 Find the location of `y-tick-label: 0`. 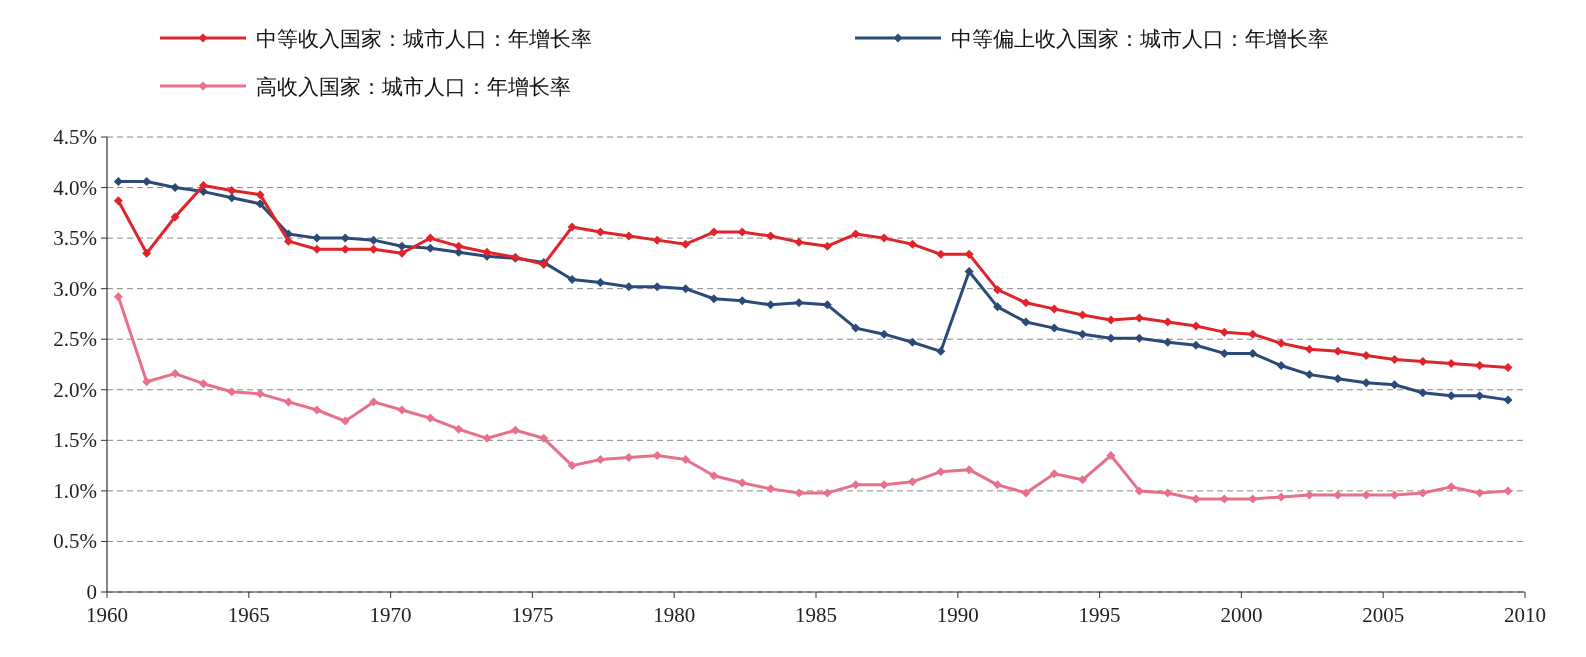

y-tick-label: 0 is located at coordinates (91, 592).